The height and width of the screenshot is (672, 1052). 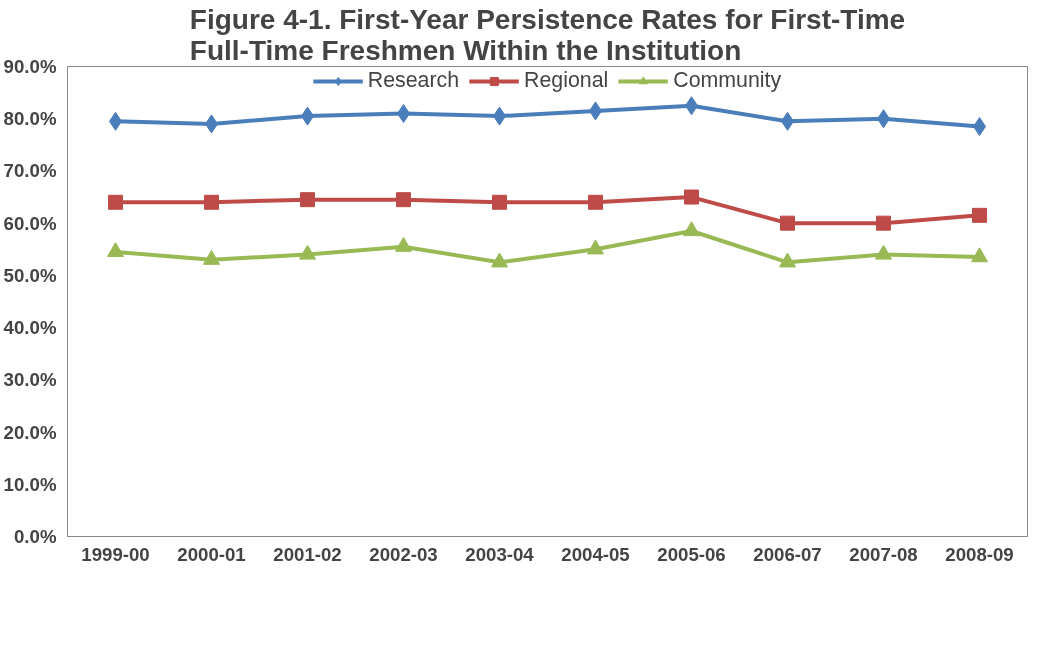 I want to click on x-tick-label: 2008-09, so click(x=979, y=554).